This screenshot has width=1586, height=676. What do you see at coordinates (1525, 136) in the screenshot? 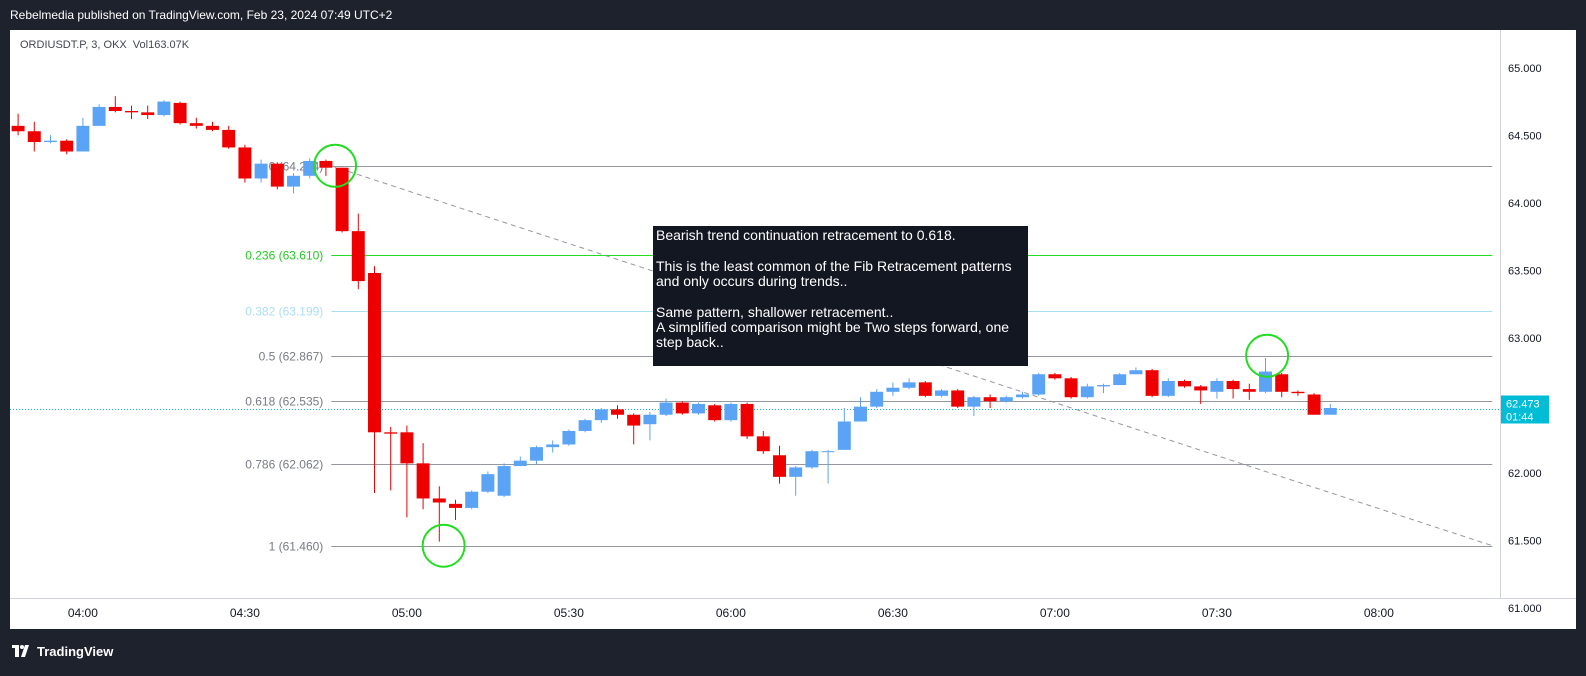
I see `y-tick-label: 64.500` at bounding box center [1525, 136].